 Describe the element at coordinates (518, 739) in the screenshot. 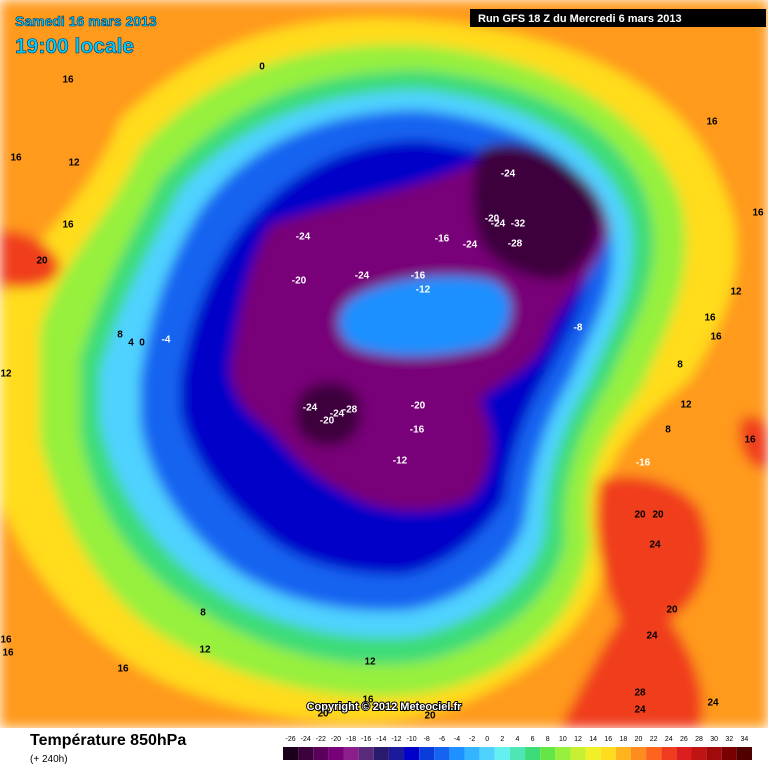

I see `legend-tick: 4` at that location.